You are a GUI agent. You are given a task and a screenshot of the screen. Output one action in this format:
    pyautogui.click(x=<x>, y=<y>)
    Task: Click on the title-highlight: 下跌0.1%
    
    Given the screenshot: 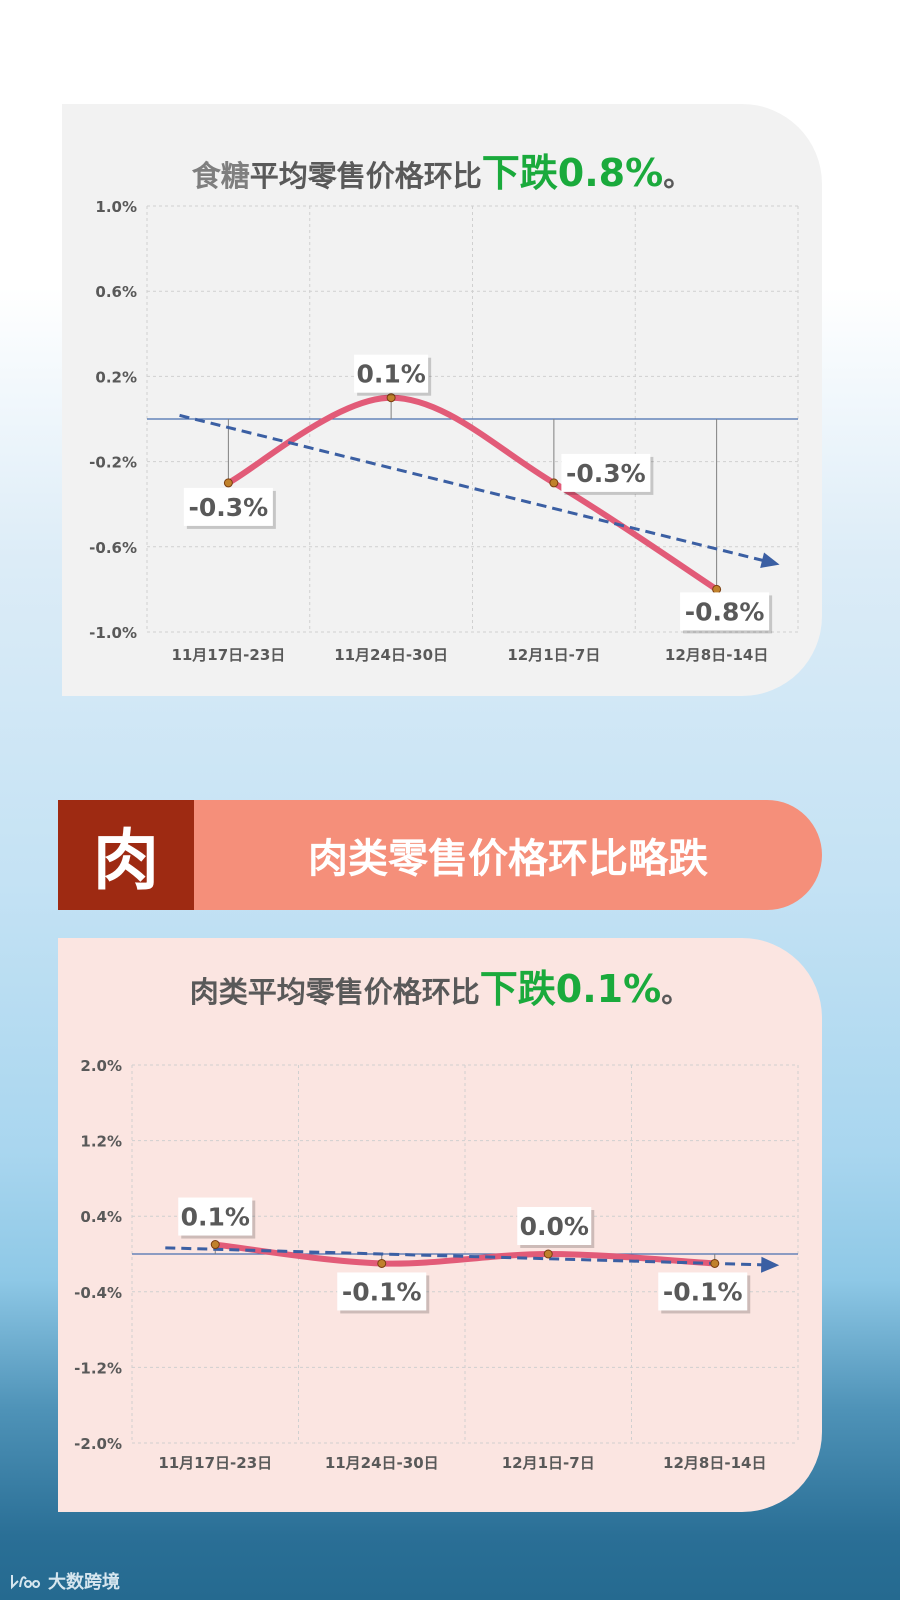 What is the action you would take?
    pyautogui.click(x=570, y=989)
    